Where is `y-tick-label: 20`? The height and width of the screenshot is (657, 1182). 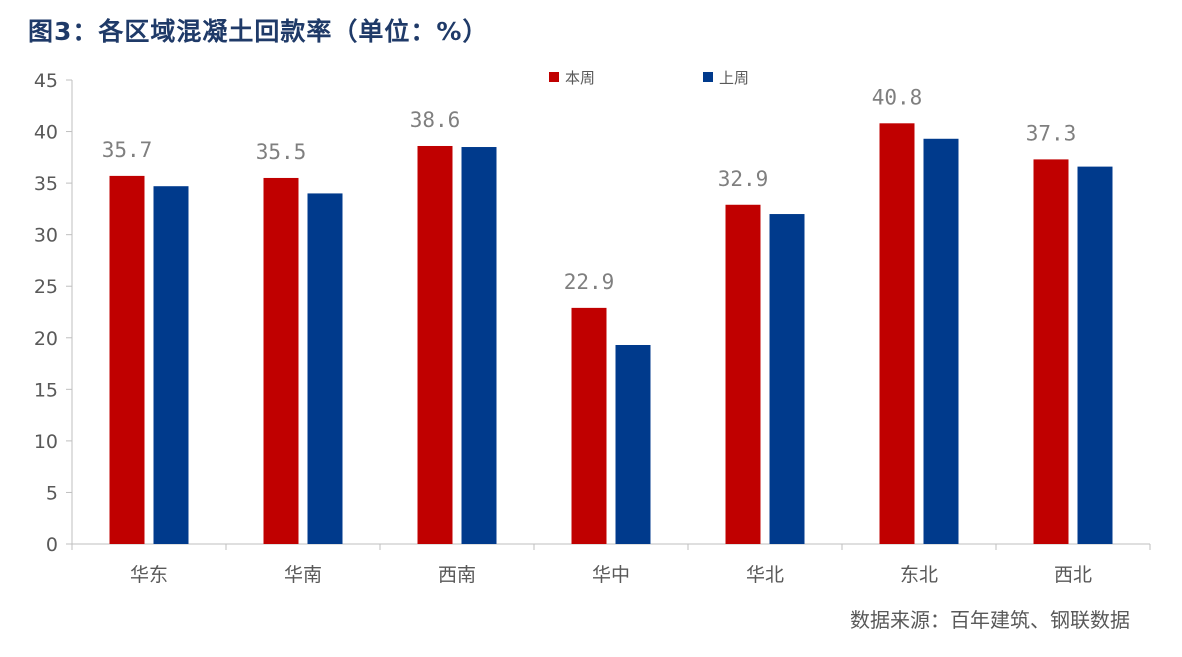 y-tick-label: 20 is located at coordinates (46, 339).